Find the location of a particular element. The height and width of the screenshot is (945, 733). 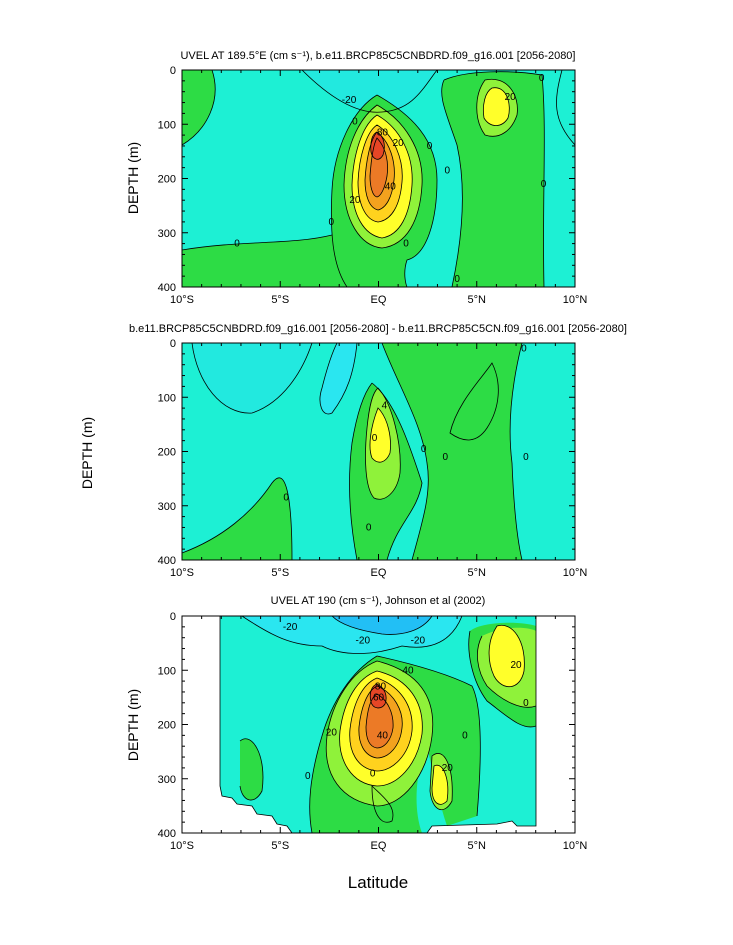

panel-1-plot: -20 0 80 20 40 20 0 0 0 0 0 0 20 0 0 is located at coordinates (378, 178).